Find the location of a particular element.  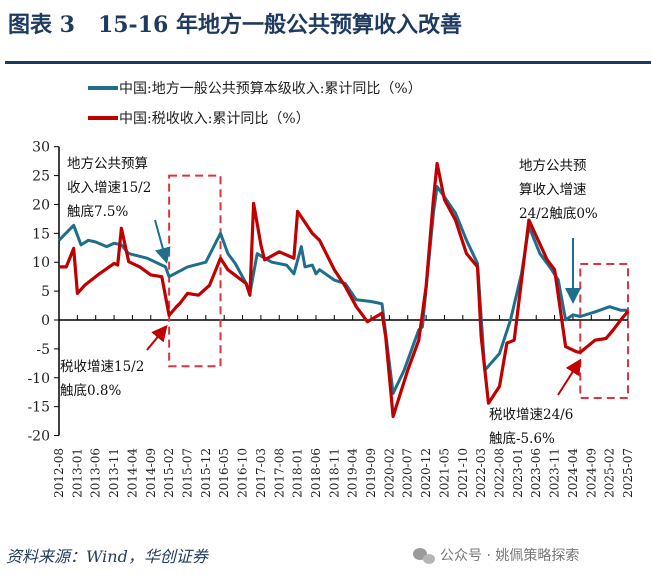

annotation-red-2024: 税收增速24/6 触底-5.6% is located at coordinates (531, 427).